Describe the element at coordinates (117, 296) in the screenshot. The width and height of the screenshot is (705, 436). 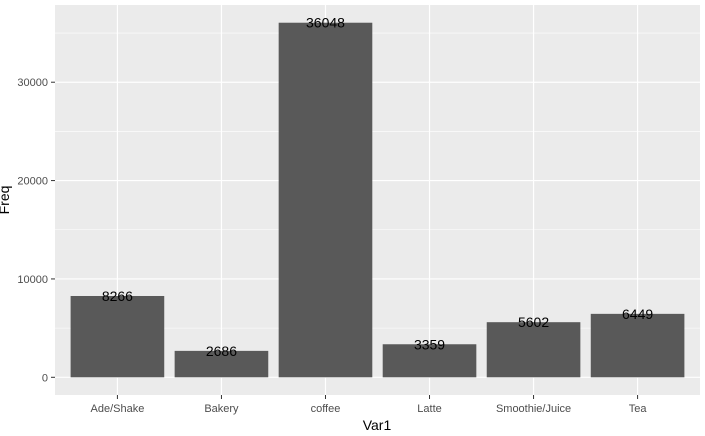
I see `data-label: 8266` at that location.